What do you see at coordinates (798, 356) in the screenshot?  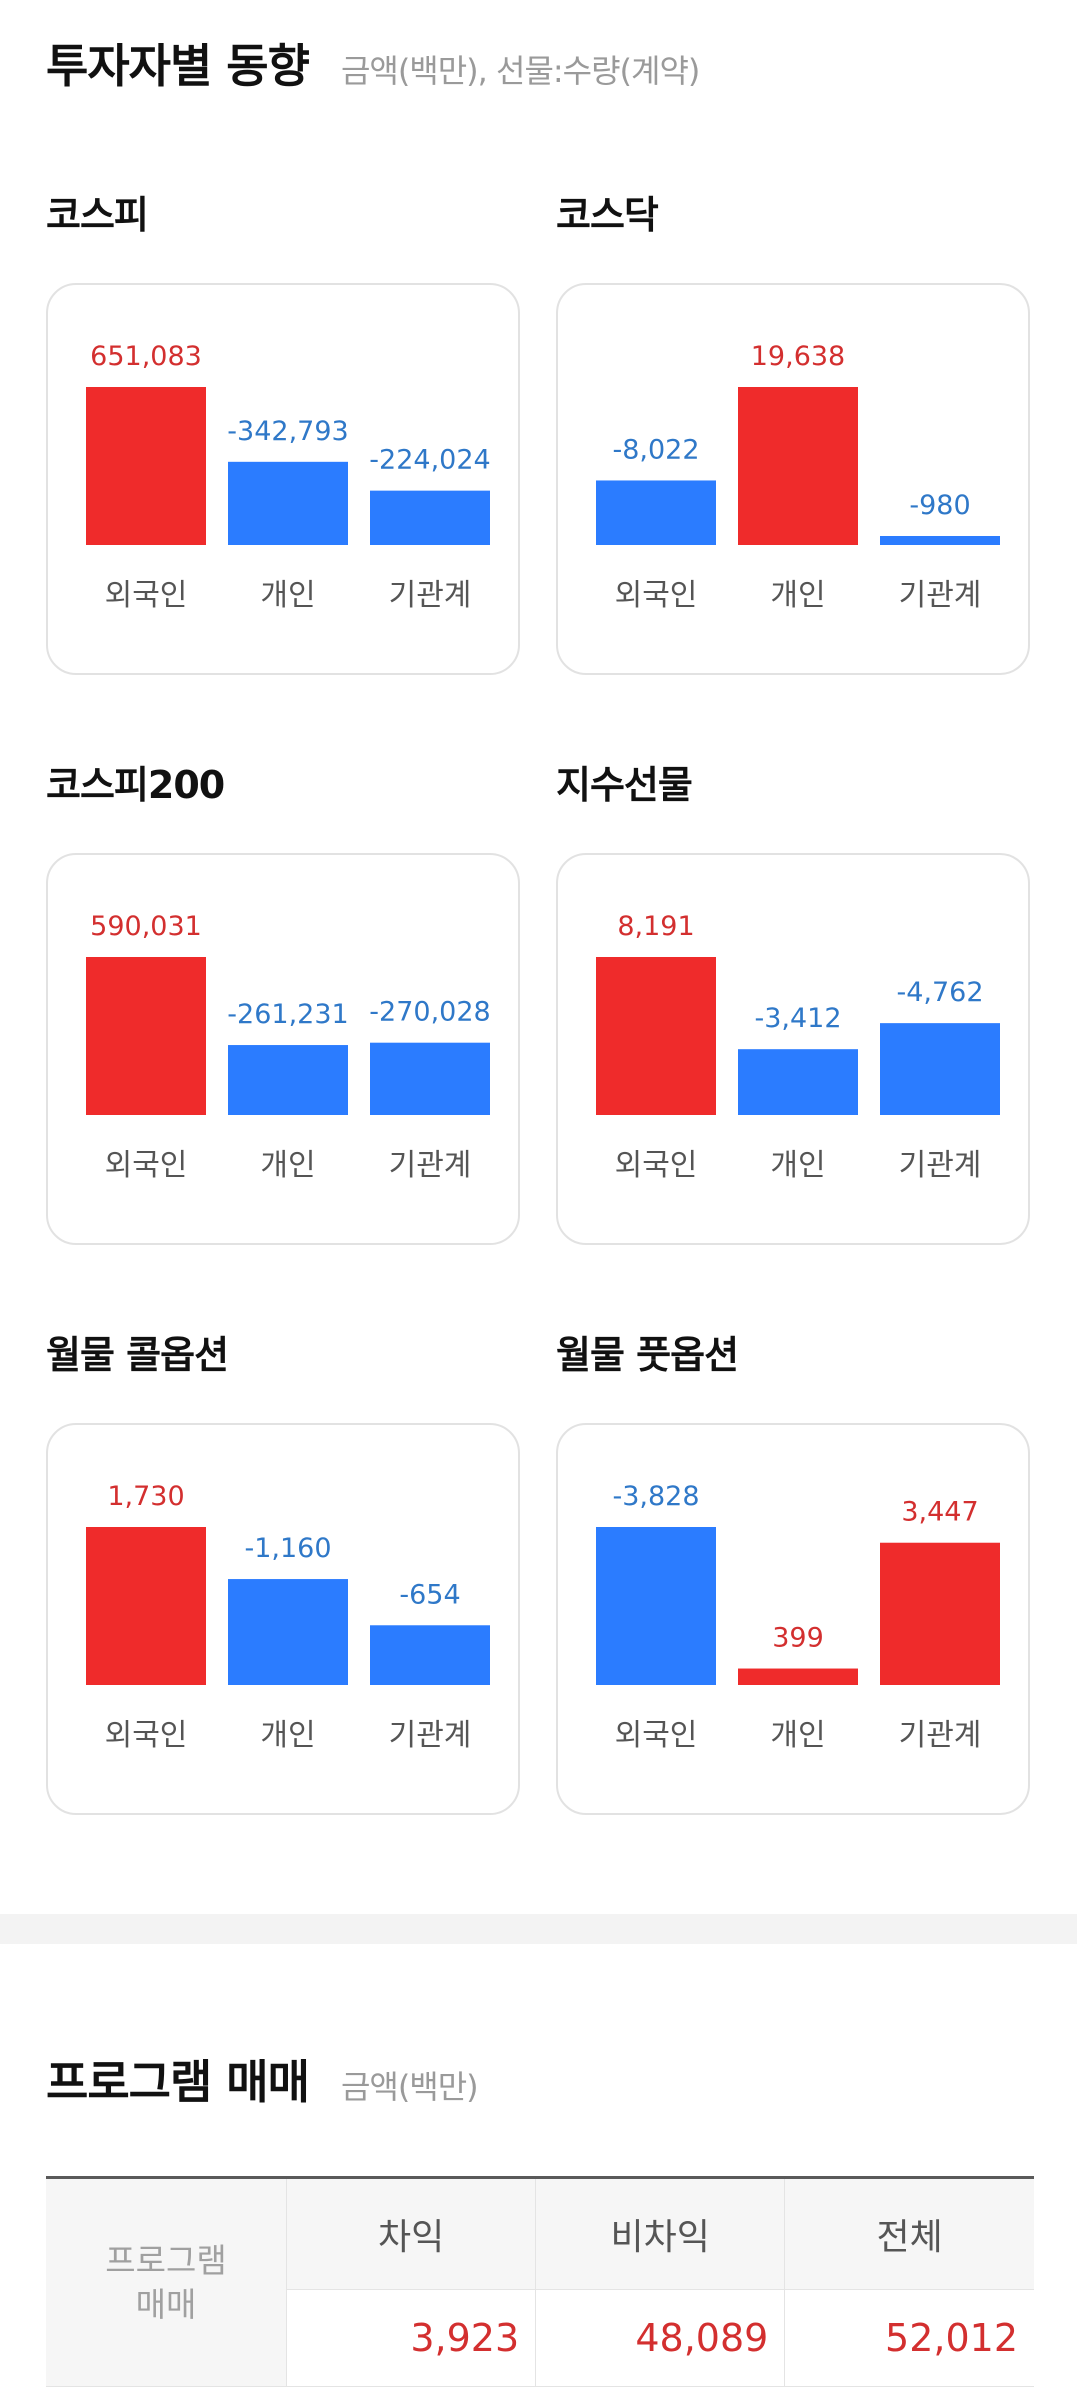 I see `data-label-개인: 19,638` at bounding box center [798, 356].